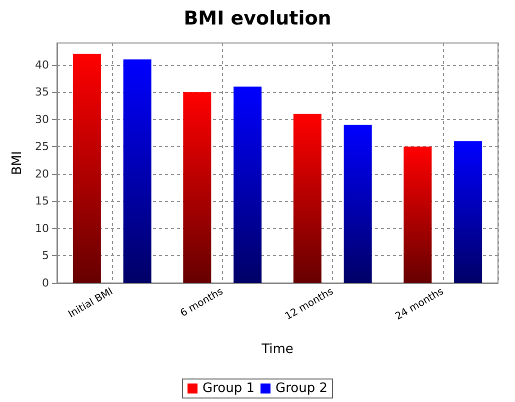 This screenshot has height=402, width=515. Describe the element at coordinates (42, 147) in the screenshot. I see `y-tick-label: 25` at that location.